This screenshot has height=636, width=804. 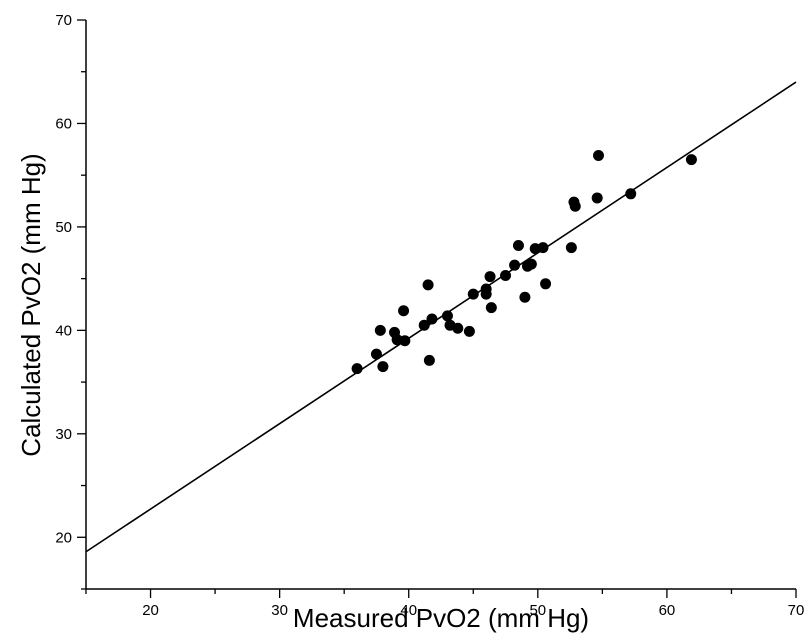 What do you see at coordinates (441, 618) in the screenshot?
I see `x-axis-title: Measured PvO2 (mm Hg)` at bounding box center [441, 618].